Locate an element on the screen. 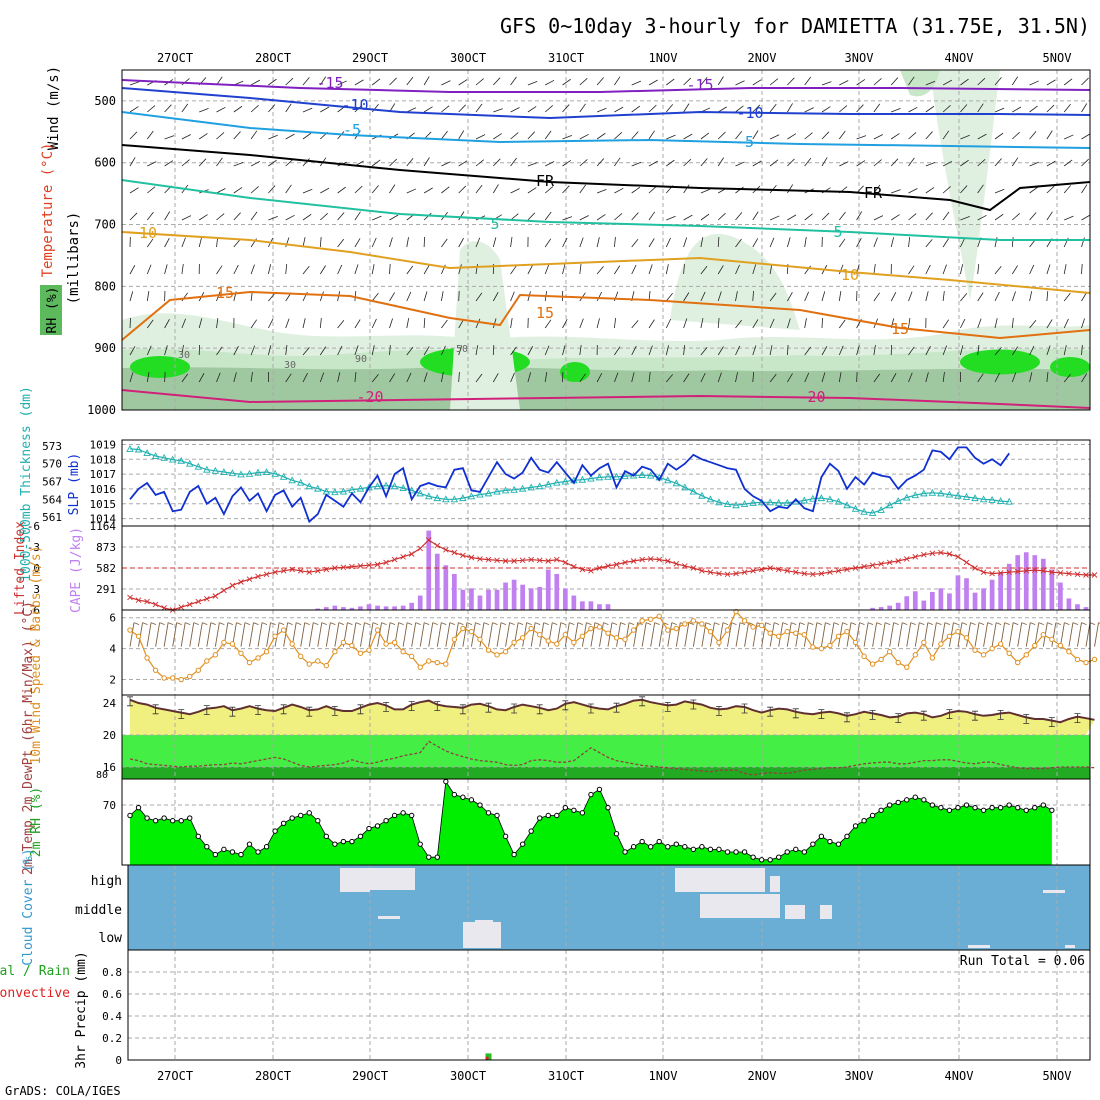  temp-tick-label: 80 is located at coordinates (102, 775).